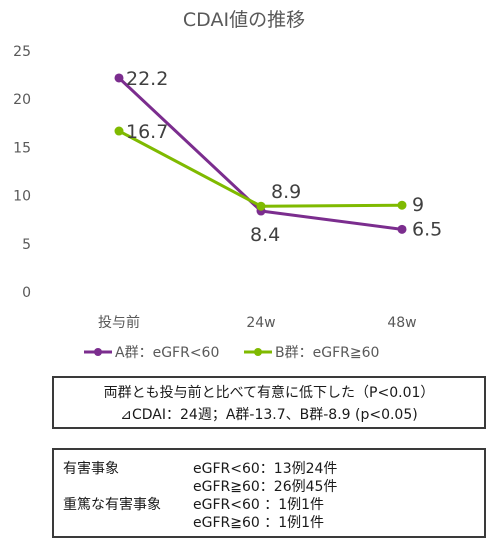 The width and height of the screenshot is (489, 542). What do you see at coordinates (401, 323) in the screenshot?
I see `x-tick-label: 48w` at bounding box center [401, 323].